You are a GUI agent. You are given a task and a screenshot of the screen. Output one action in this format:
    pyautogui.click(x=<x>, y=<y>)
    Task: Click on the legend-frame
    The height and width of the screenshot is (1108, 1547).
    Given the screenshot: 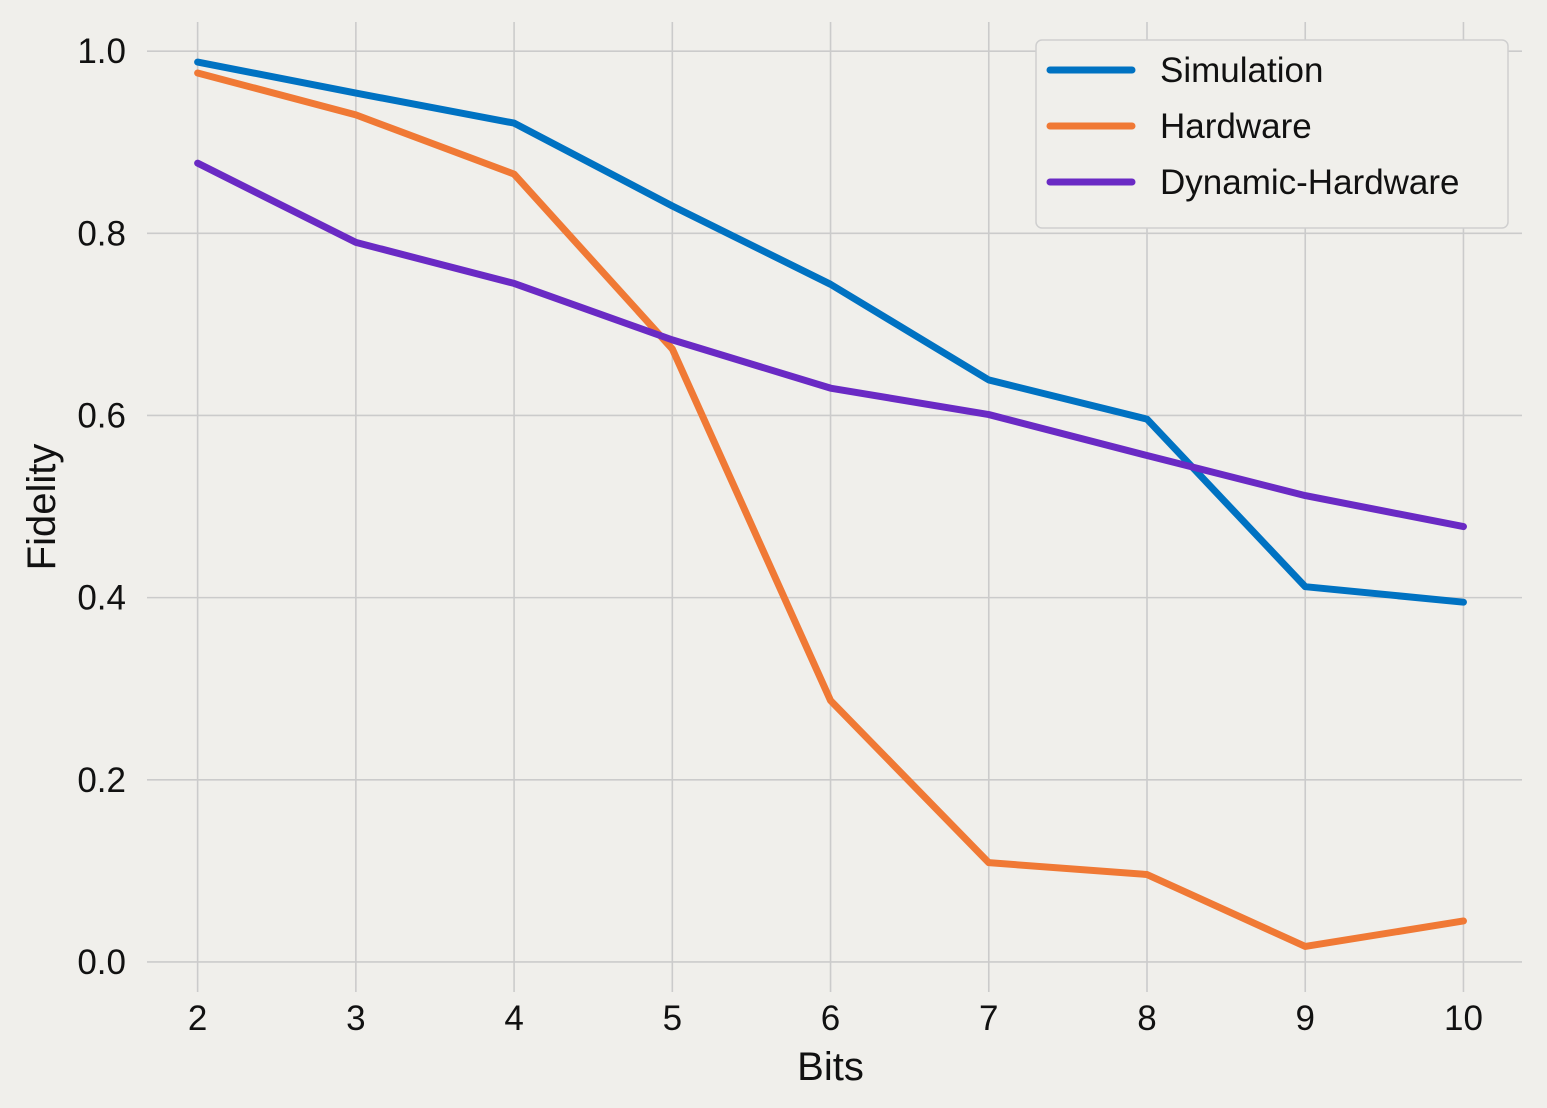 What is the action you would take?
    pyautogui.click(x=1272, y=134)
    